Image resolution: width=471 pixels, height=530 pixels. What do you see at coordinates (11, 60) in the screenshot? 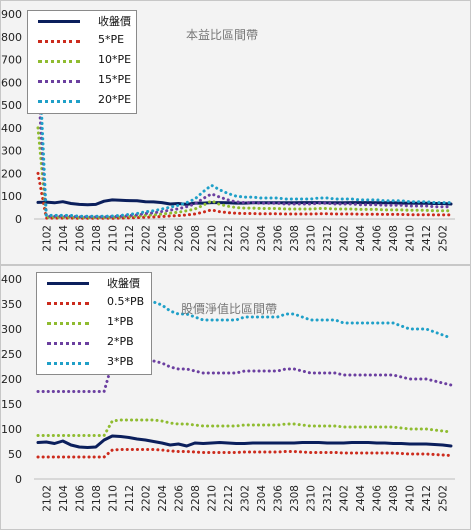
I see `y-tick-label: 700` at bounding box center [11, 60].